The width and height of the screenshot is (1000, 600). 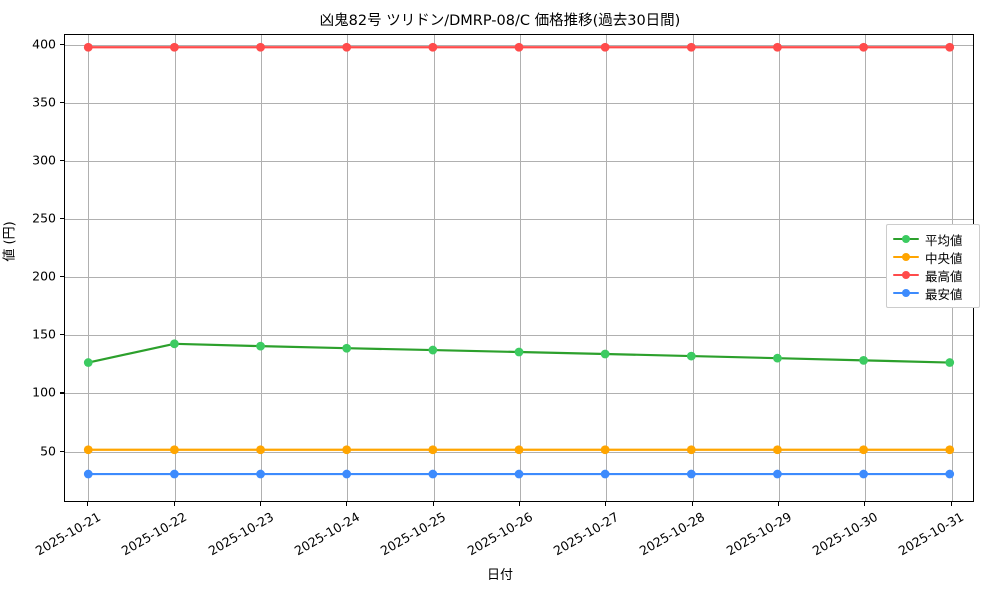 I want to click on x-axis-tick-label: 2025-10-21, so click(x=68, y=534).